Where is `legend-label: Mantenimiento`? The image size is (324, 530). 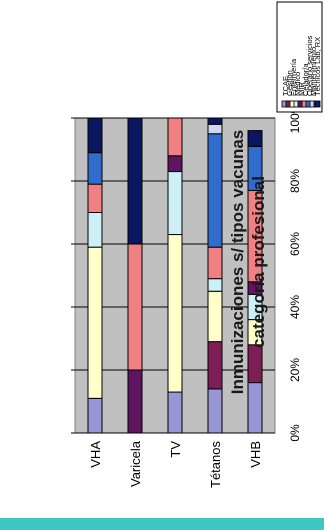
legend-label: Mantenimiento is located at coordinates (313, 71).